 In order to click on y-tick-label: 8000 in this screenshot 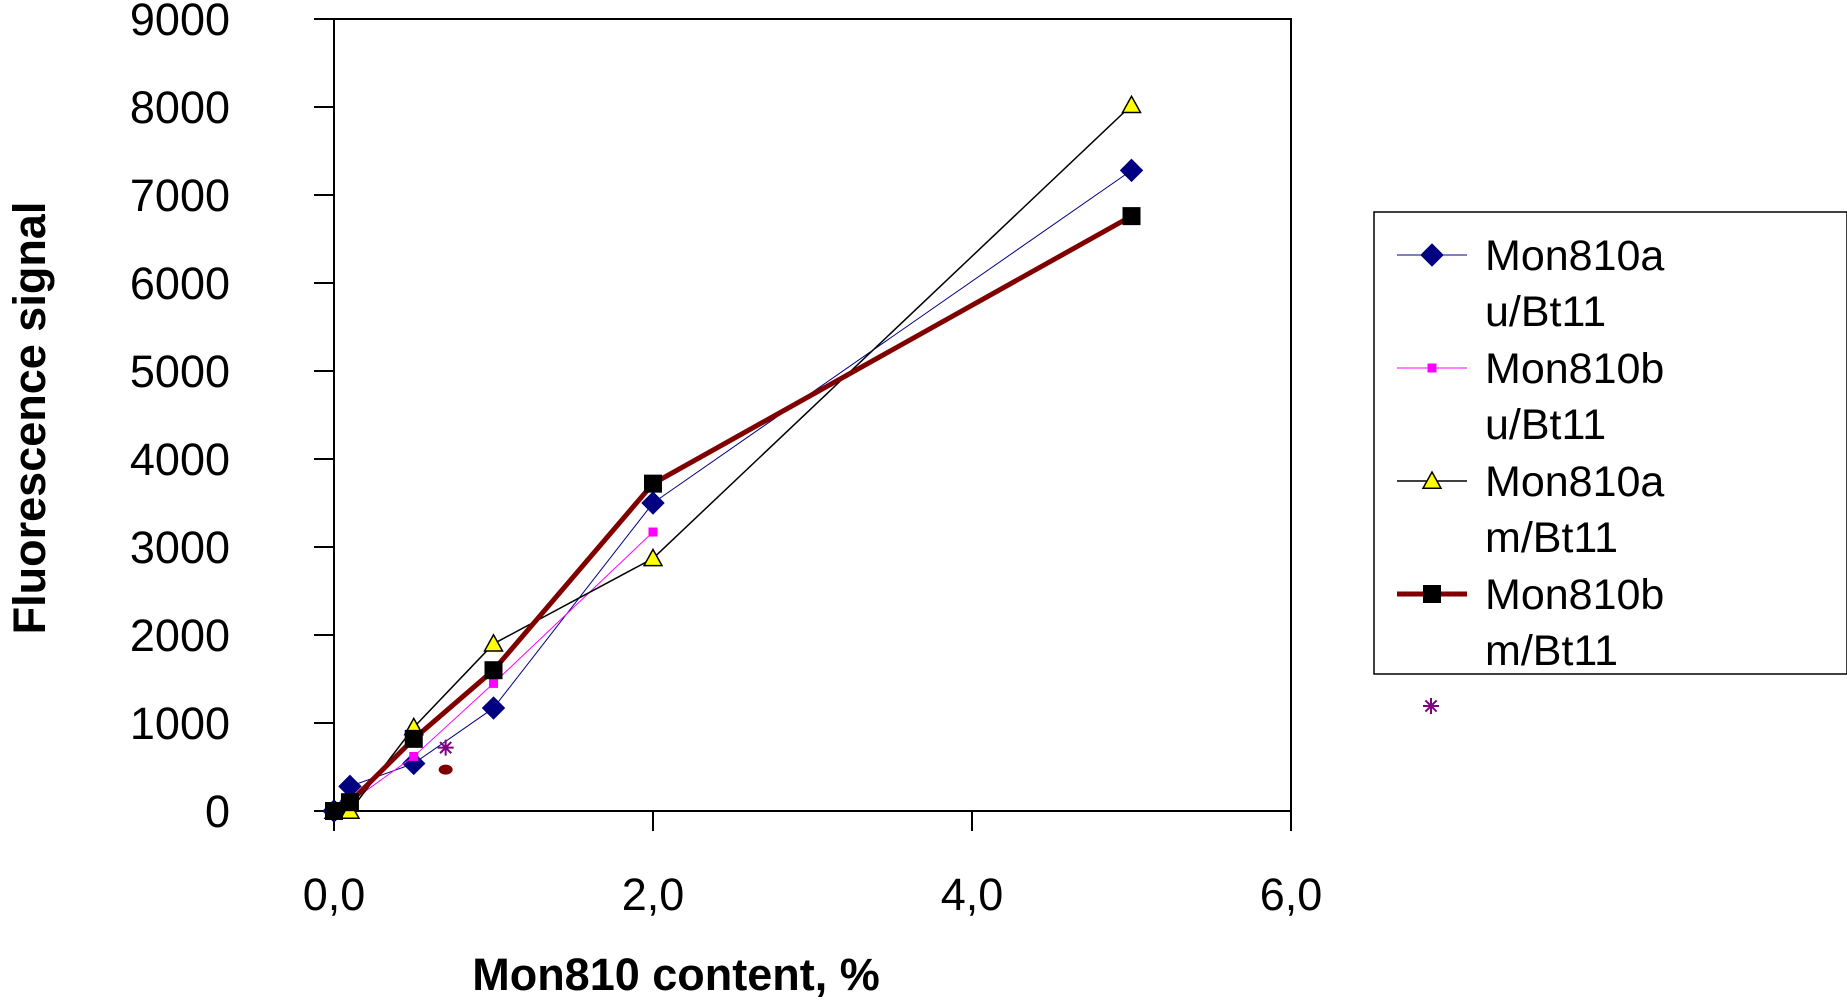, I will do `click(180, 107)`.